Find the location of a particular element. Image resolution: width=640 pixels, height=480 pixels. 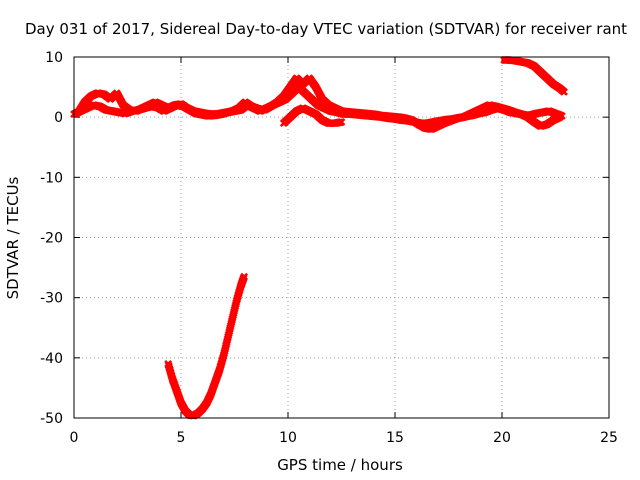

x-tick-label: 20 is located at coordinates (502, 438).